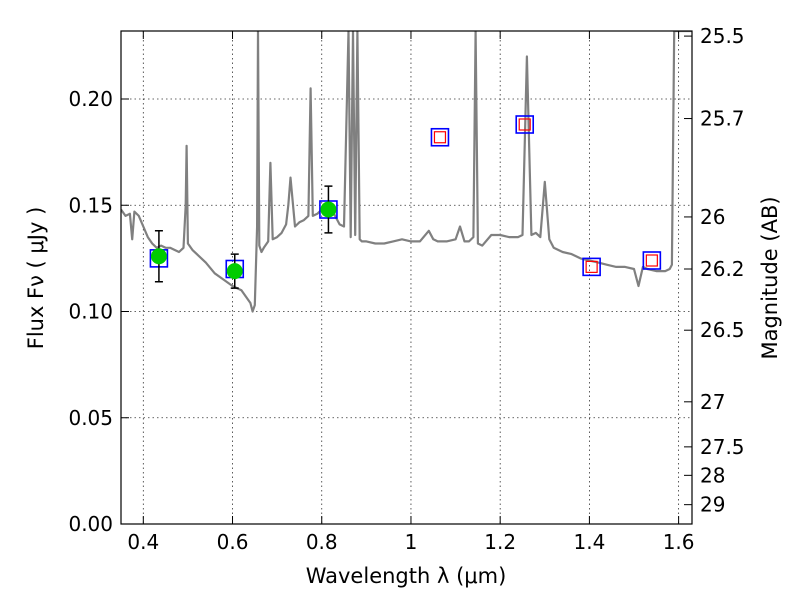 This screenshot has width=800, height=600. What do you see at coordinates (406, 576) in the screenshot?
I see `x-axis-label: Wavelength λ (μm)` at bounding box center [406, 576].